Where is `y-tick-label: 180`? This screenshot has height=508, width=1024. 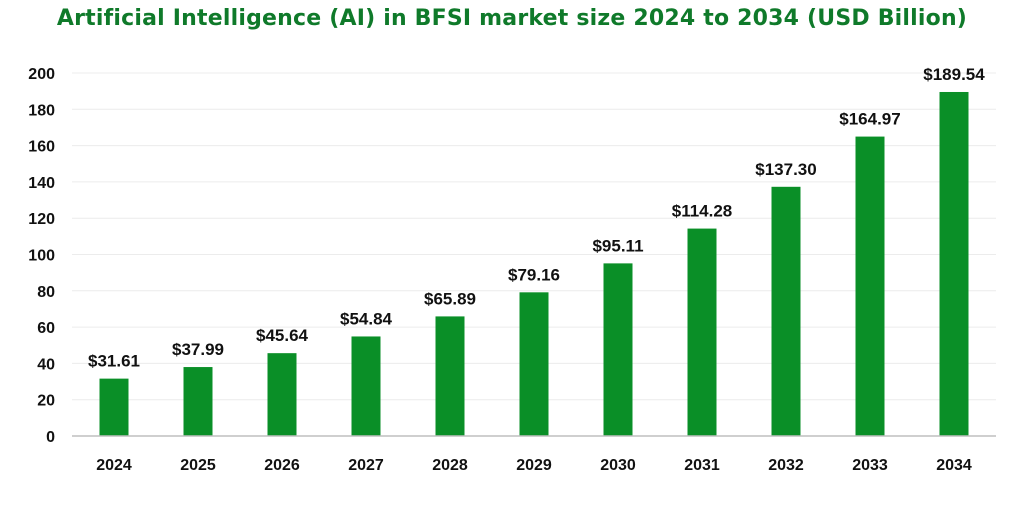 y-tick-label: 180 is located at coordinates (41, 110).